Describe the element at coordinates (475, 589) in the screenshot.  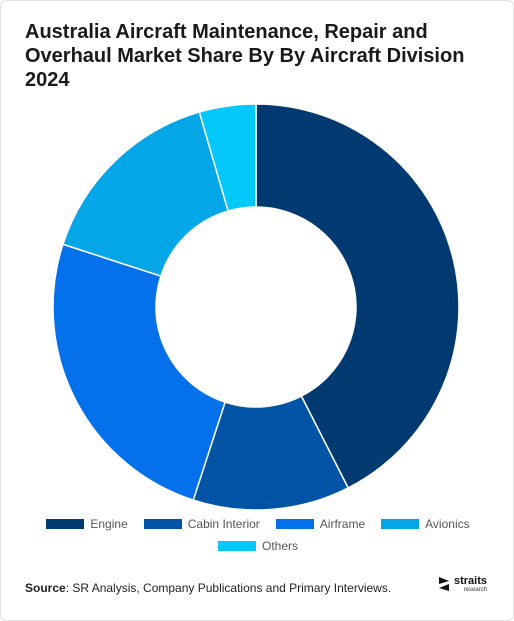
I see `logo-sub: research` at that location.